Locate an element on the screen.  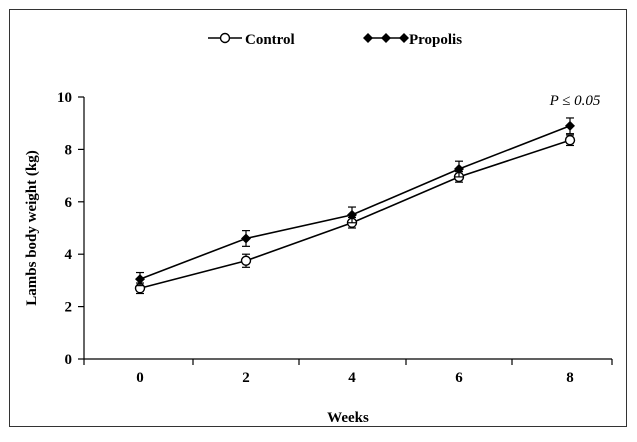
y-tick-label: 6 is located at coordinates (69, 203).